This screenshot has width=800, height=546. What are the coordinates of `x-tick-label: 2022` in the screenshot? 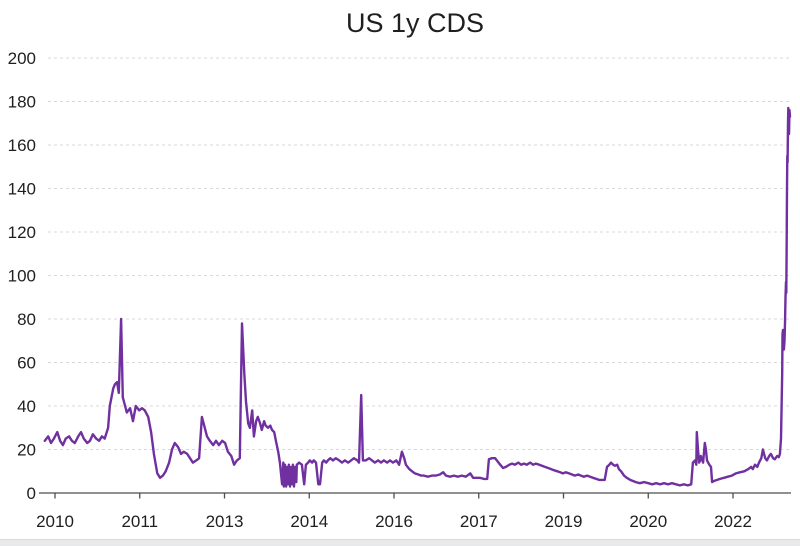 It's located at (733, 521).